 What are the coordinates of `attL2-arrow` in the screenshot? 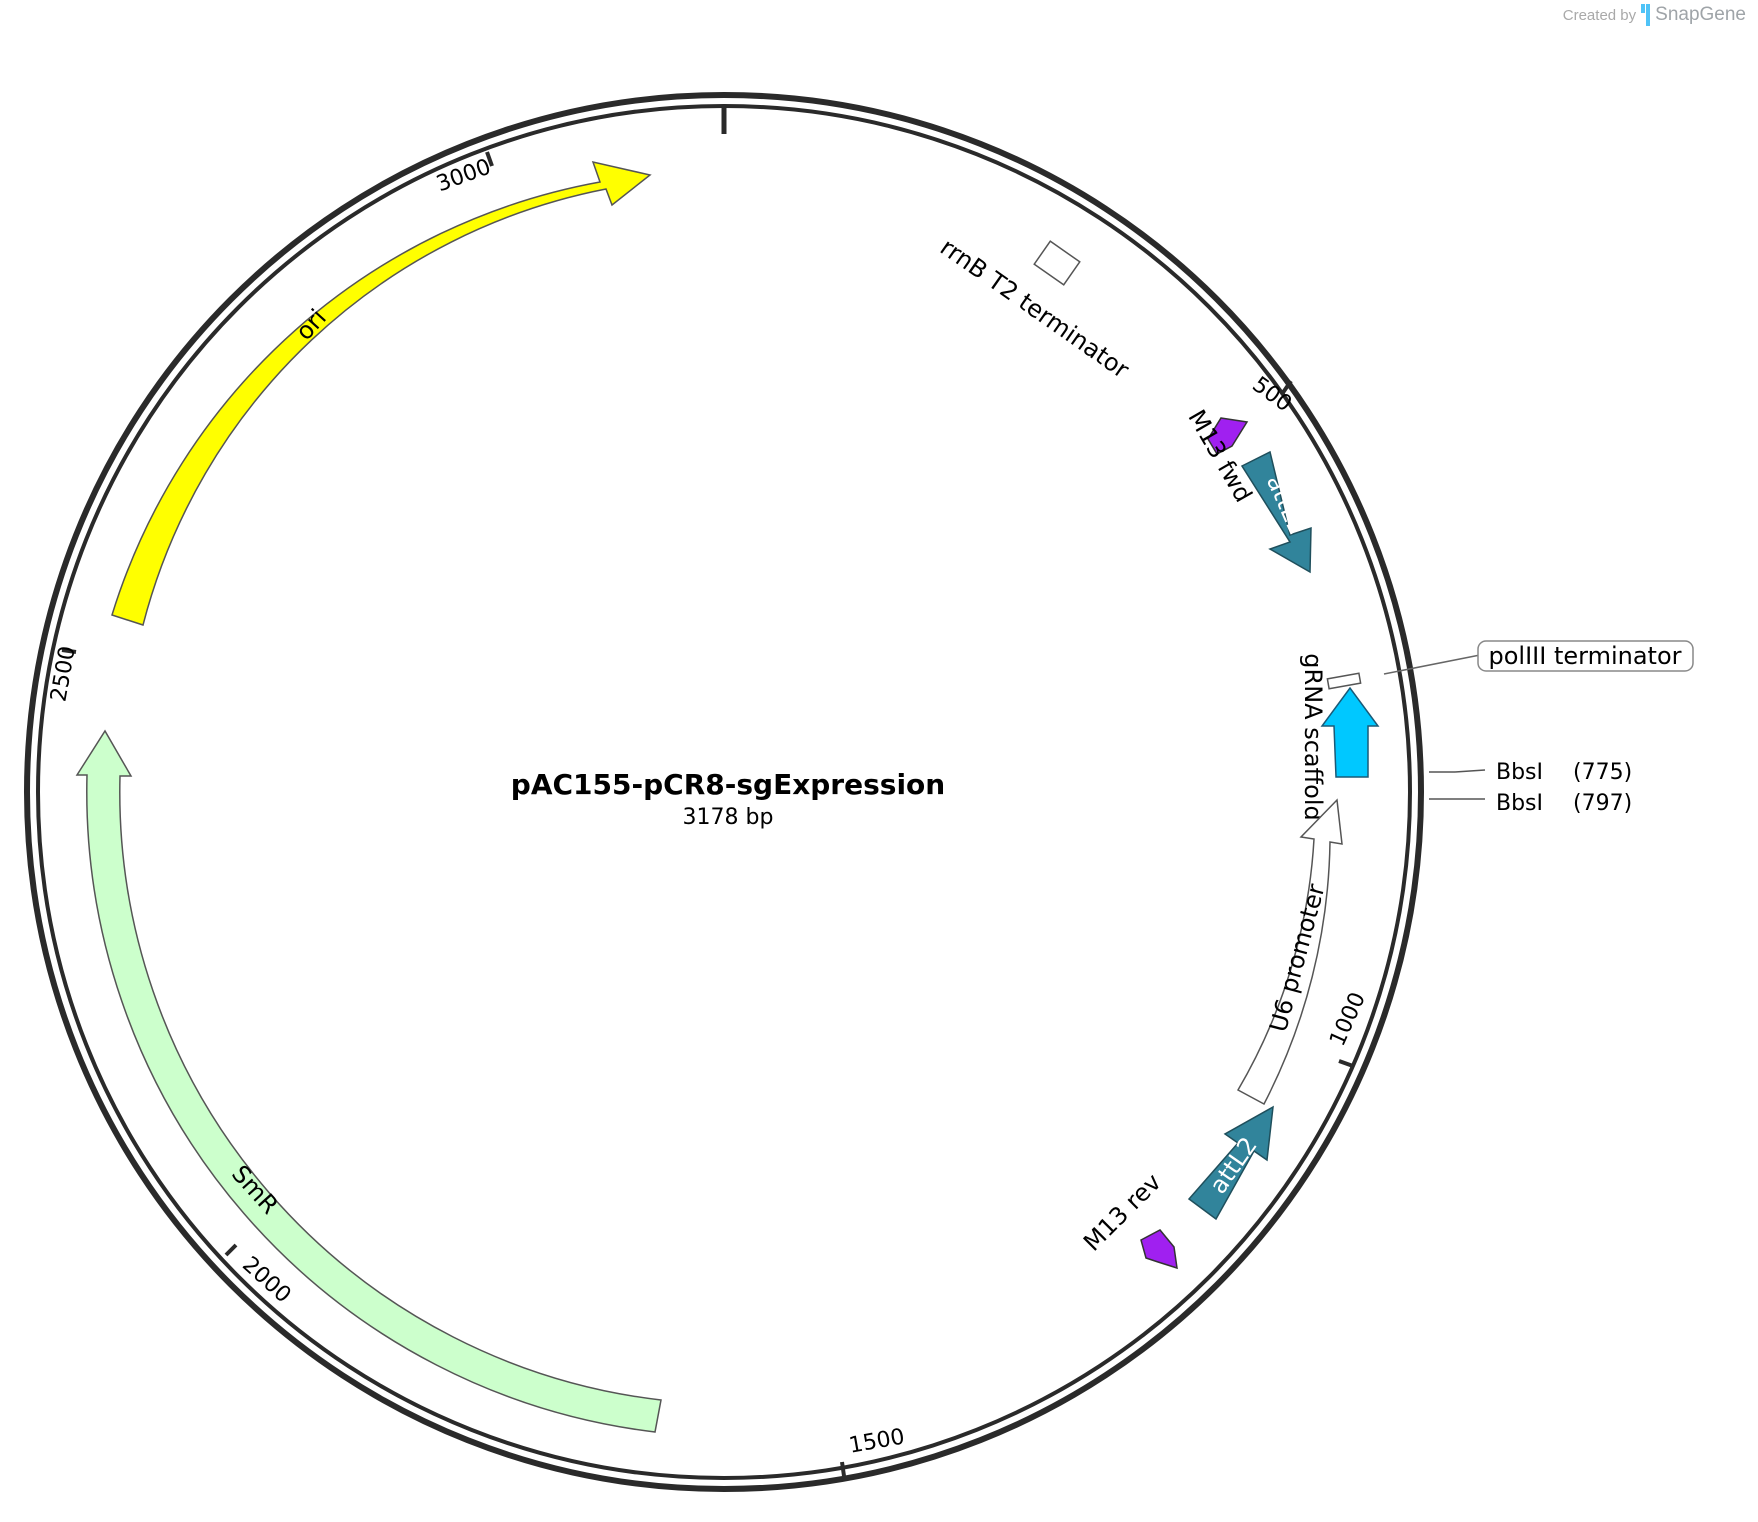 It's located at (1230, 1163).